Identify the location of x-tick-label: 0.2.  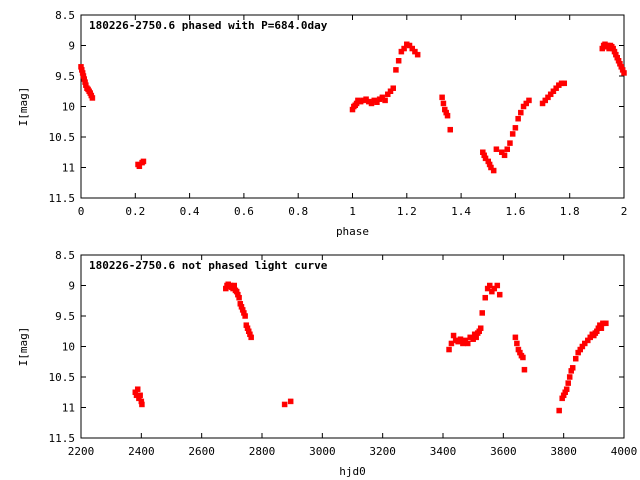
(135, 211).